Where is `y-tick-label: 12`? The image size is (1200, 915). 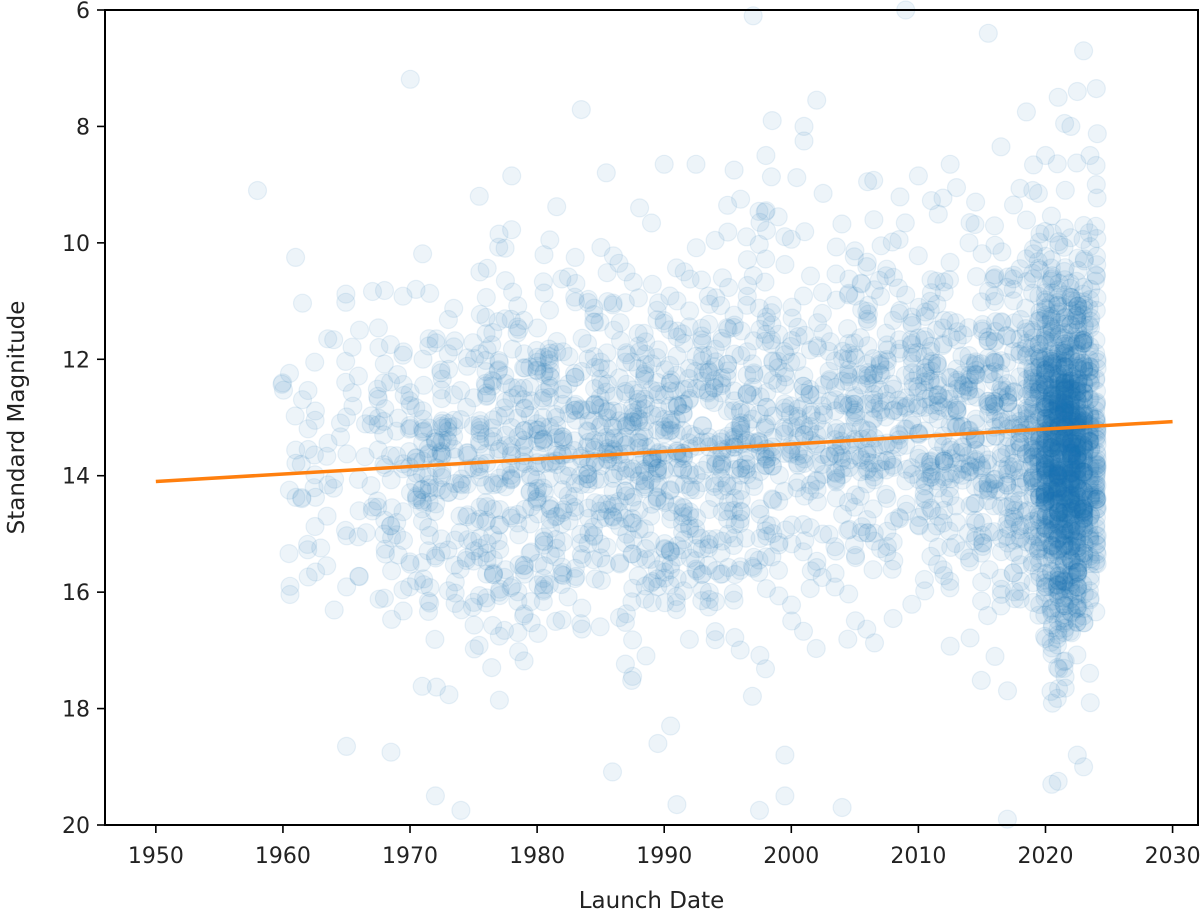
y-tick-label: 12 is located at coordinates (76, 360).